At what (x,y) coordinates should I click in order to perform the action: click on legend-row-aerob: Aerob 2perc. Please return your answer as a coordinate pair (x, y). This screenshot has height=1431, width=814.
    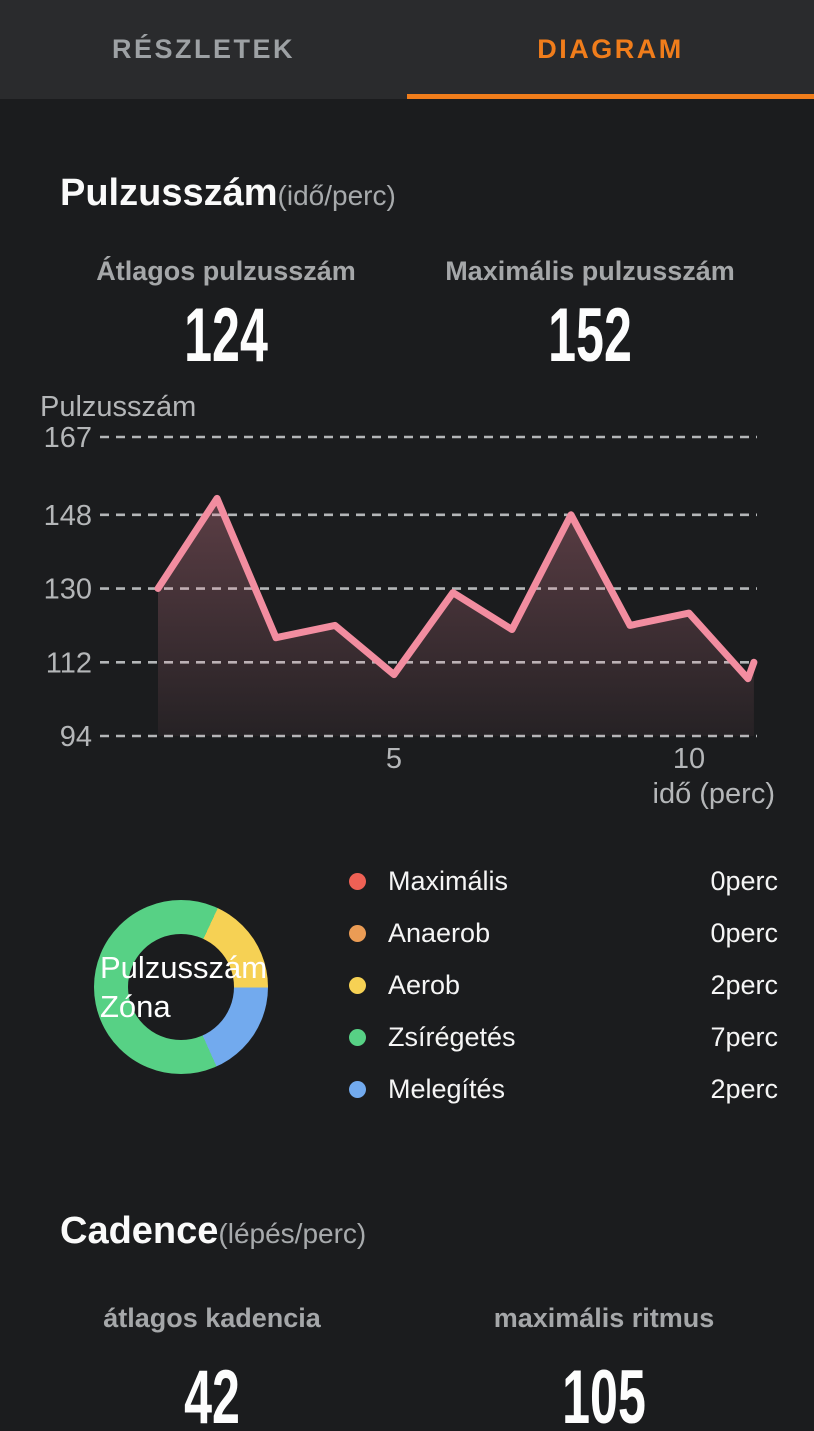
    Looking at the image, I should click on (563, 985).